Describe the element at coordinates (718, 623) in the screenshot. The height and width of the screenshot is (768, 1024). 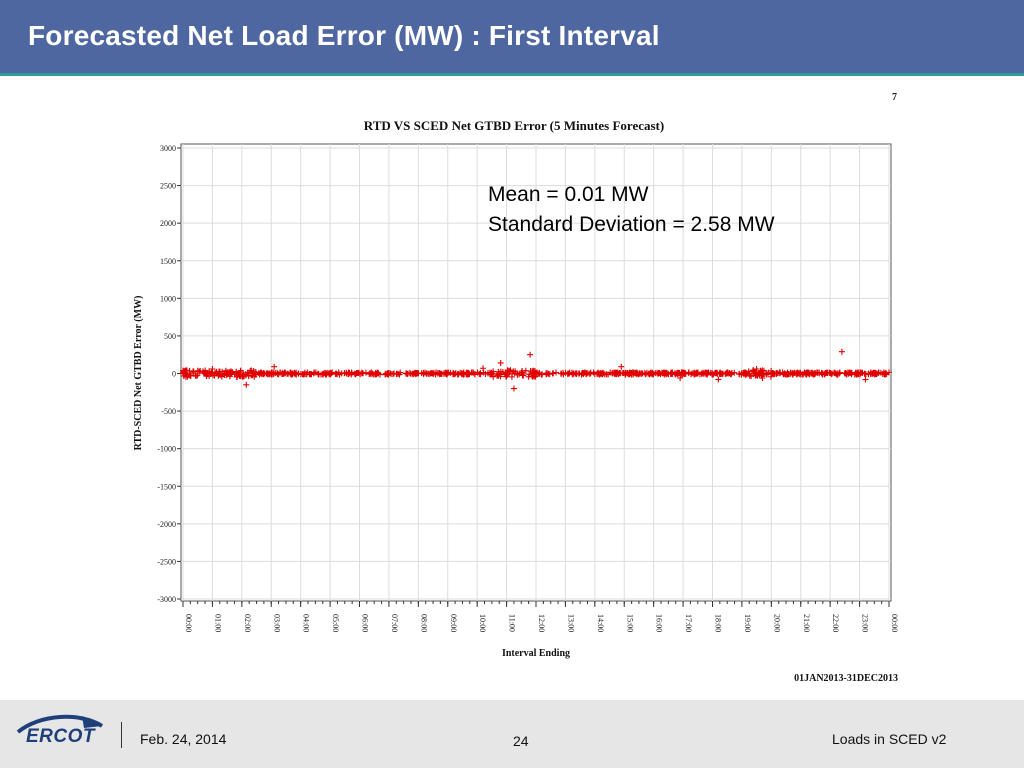
I see `x-tick-label: 18:00` at that location.